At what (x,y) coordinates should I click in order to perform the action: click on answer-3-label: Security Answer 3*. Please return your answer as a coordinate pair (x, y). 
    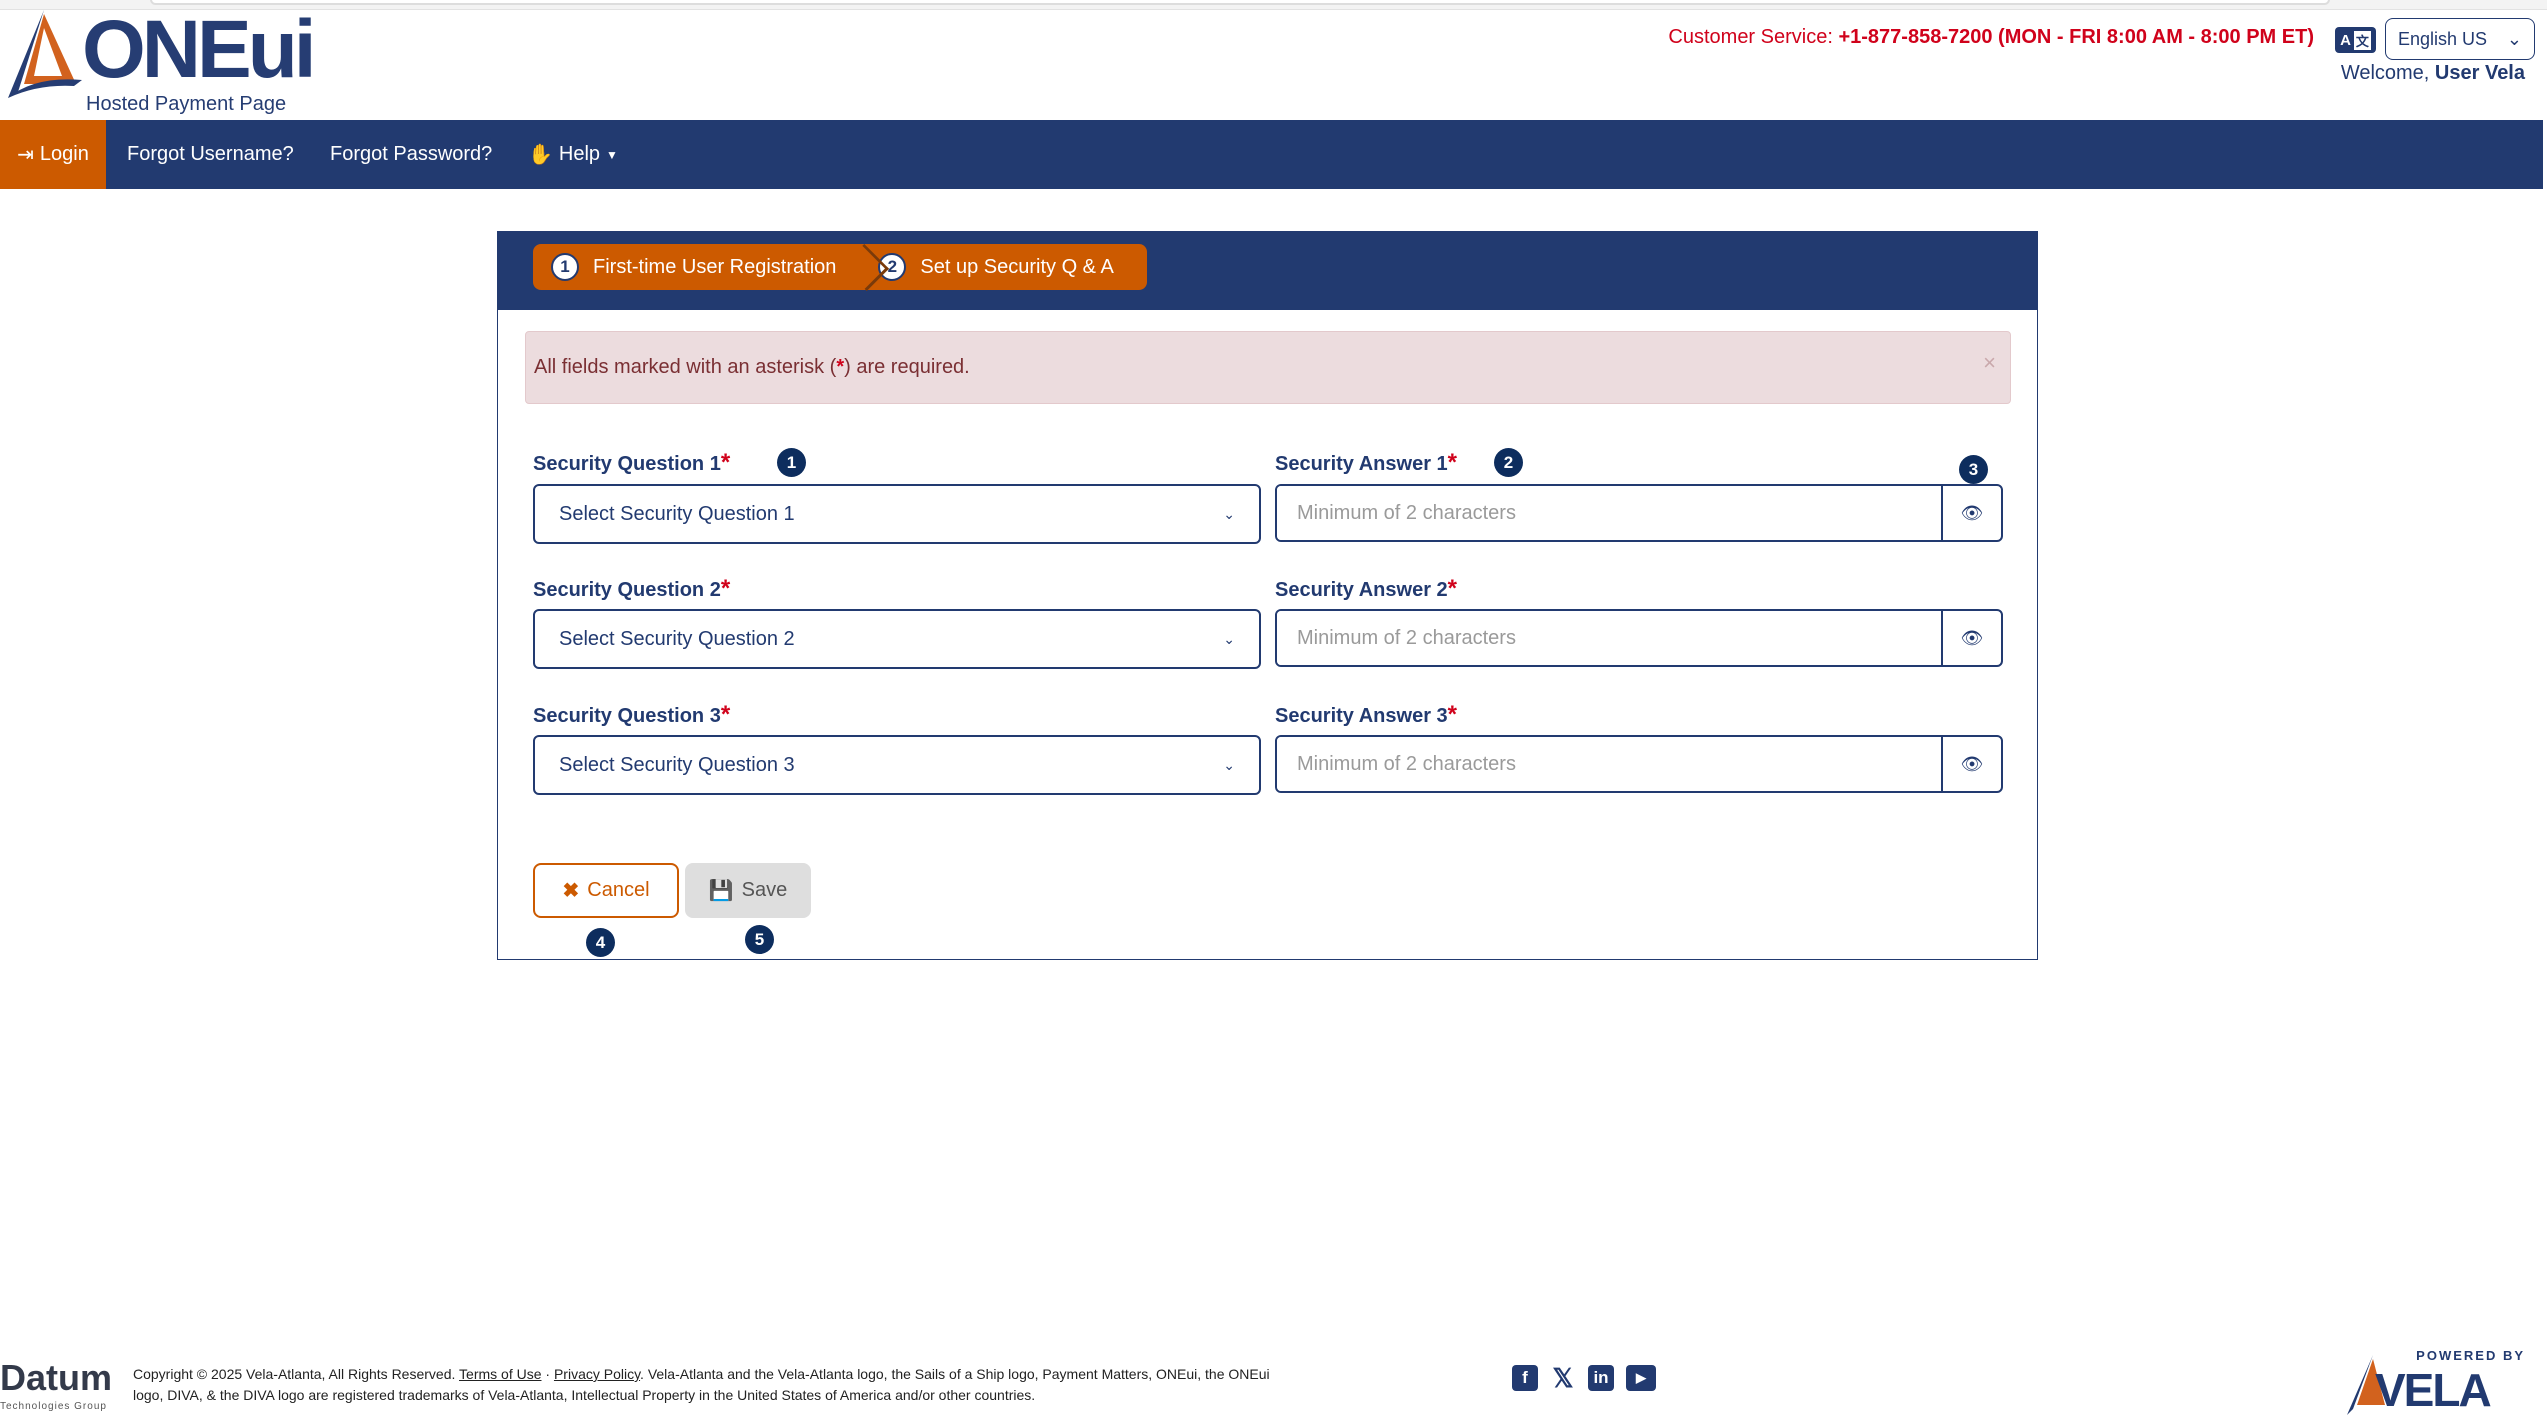
    Looking at the image, I should click on (1366, 714).